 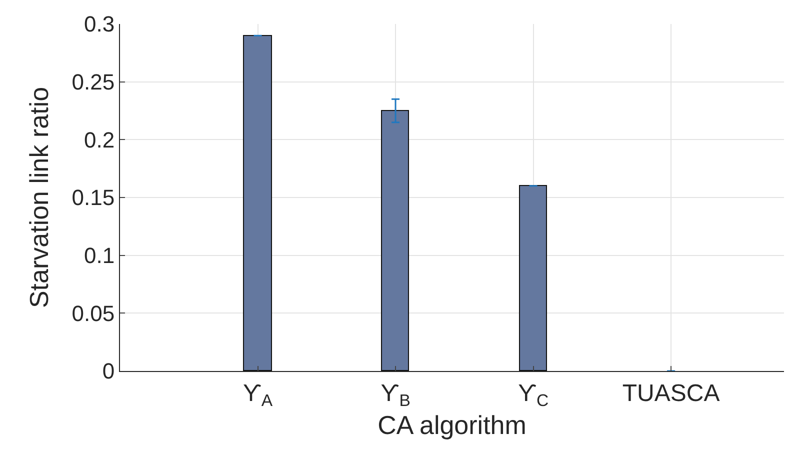 What do you see at coordinates (258, 395) in the screenshot?
I see `x-tick-label: ϒ$_{A}$` at bounding box center [258, 395].